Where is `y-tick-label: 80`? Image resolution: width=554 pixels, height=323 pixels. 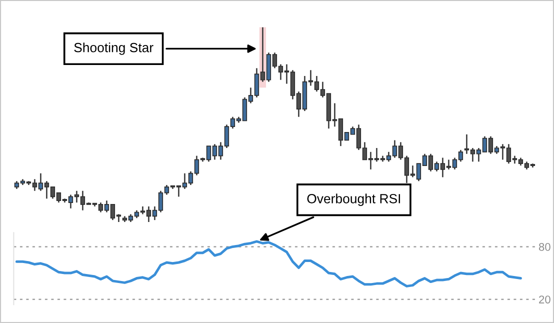
y-tick-label: 80 is located at coordinates (544, 246).